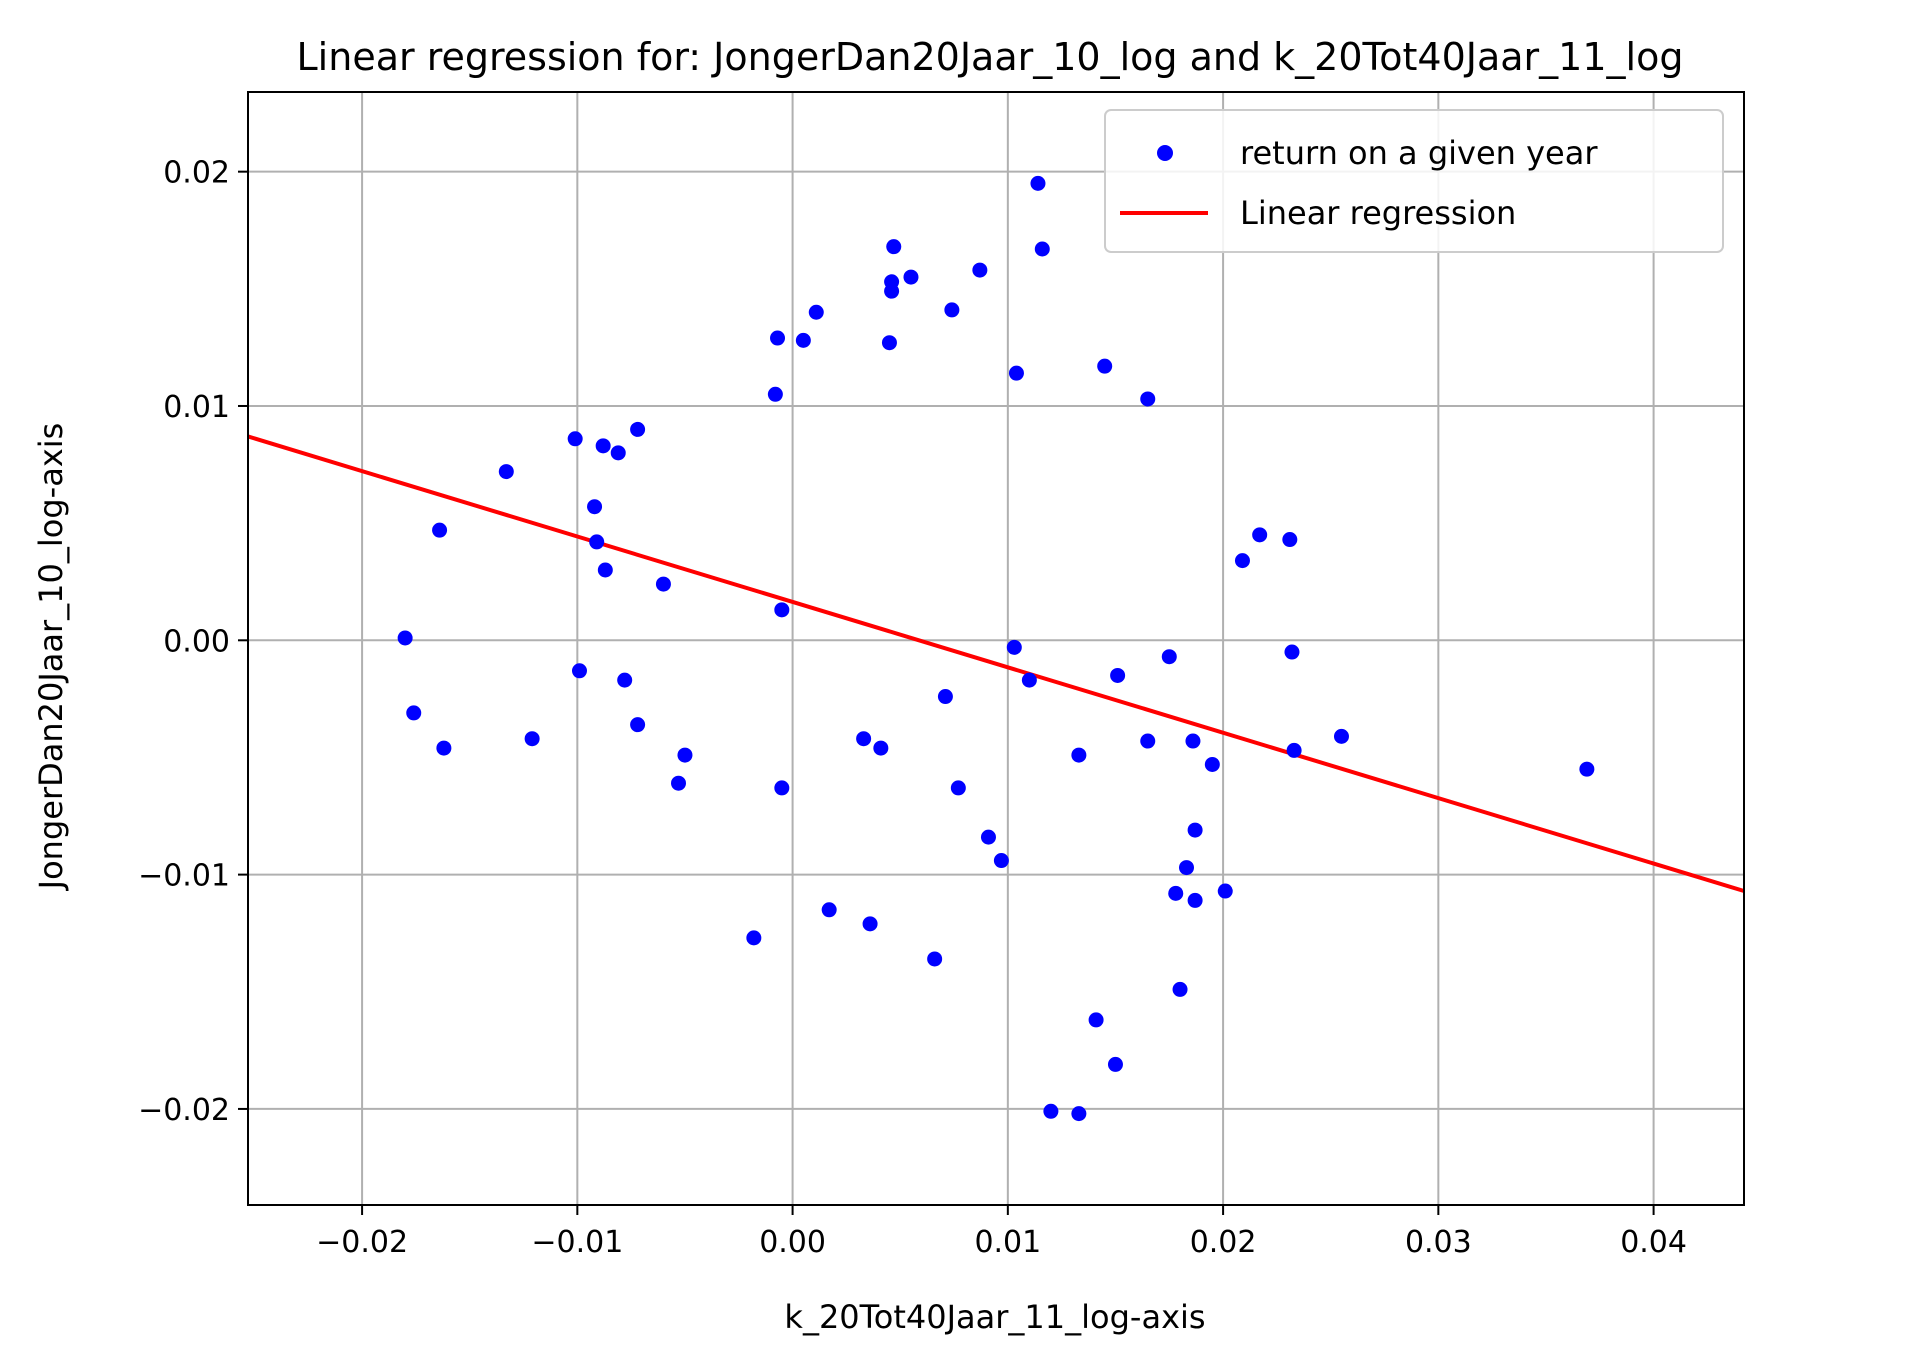  What do you see at coordinates (362, 1242) in the screenshot?
I see `x-tick-label: −0.02` at bounding box center [362, 1242].